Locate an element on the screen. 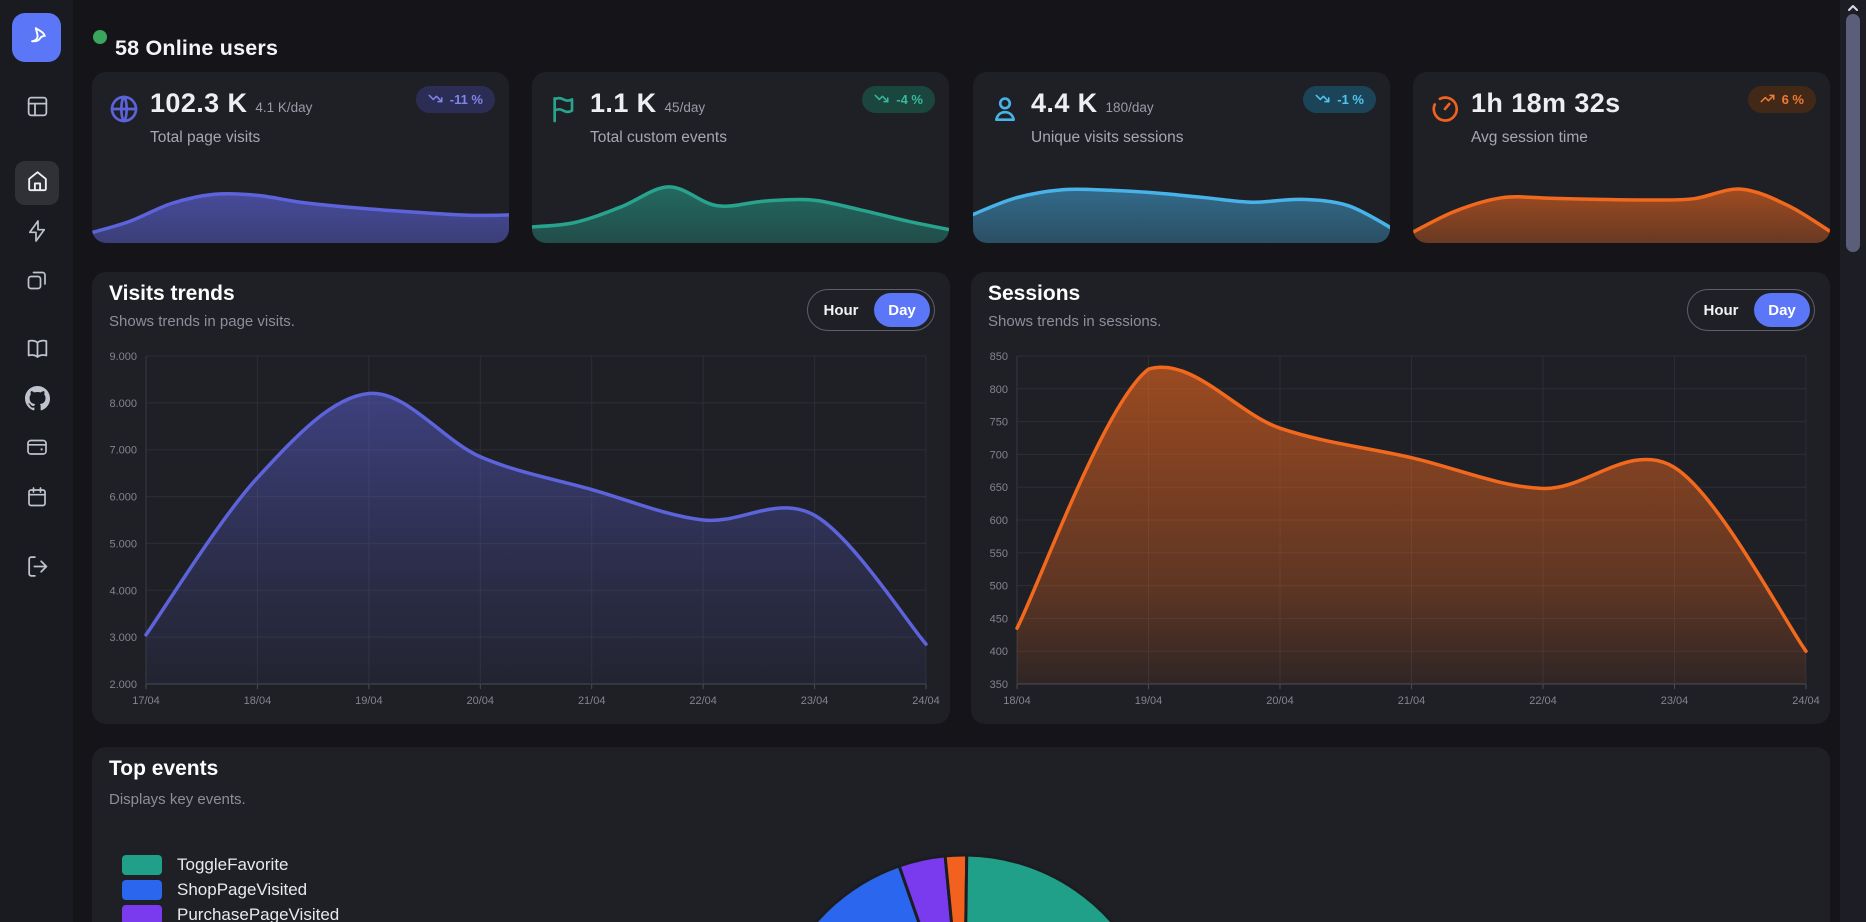 The image size is (1866, 922). svg-text: 8.000 is located at coordinates (123, 404).